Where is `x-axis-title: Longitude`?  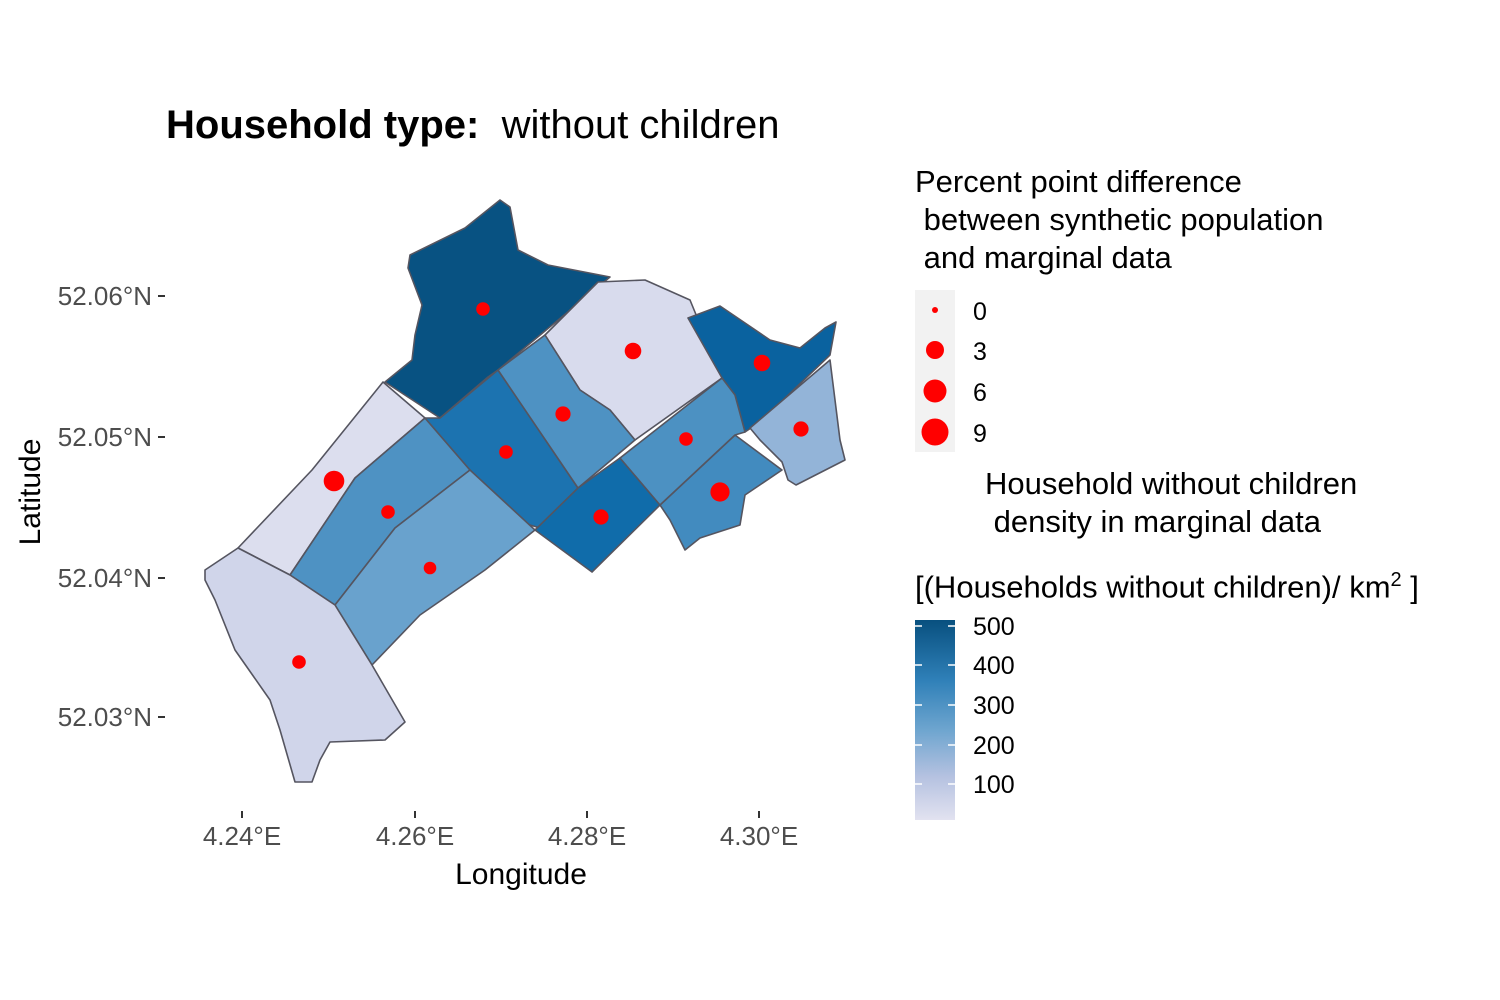
x-axis-title: Longitude is located at coordinates (521, 874).